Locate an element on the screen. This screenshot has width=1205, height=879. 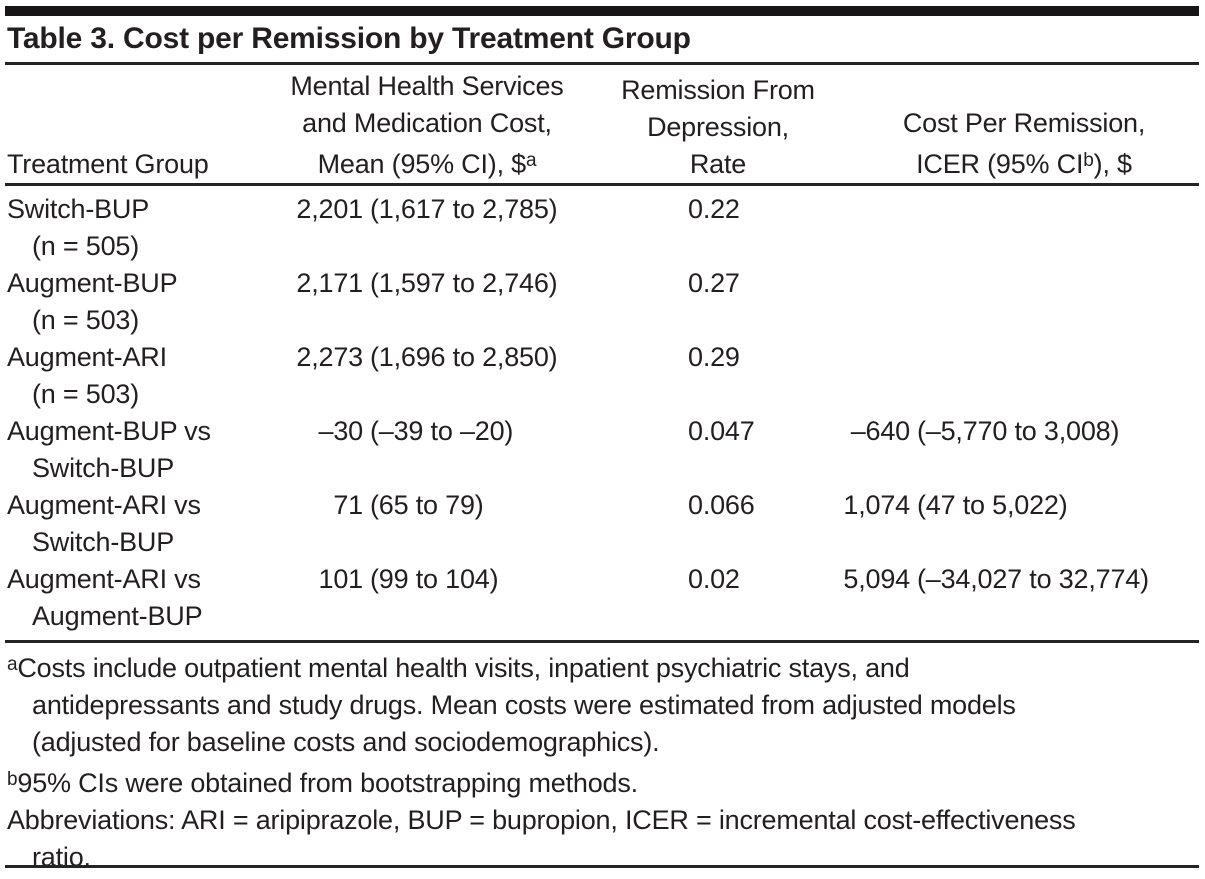
remission-rate-cell: 0.22 is located at coordinates (714, 209).